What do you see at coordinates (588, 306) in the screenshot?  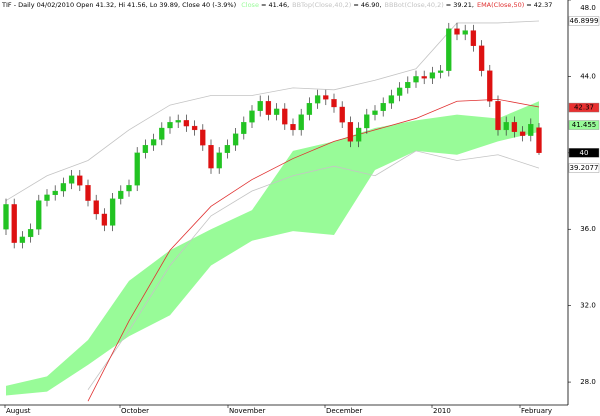 I see `y-tick-label: 32.0` at bounding box center [588, 306].